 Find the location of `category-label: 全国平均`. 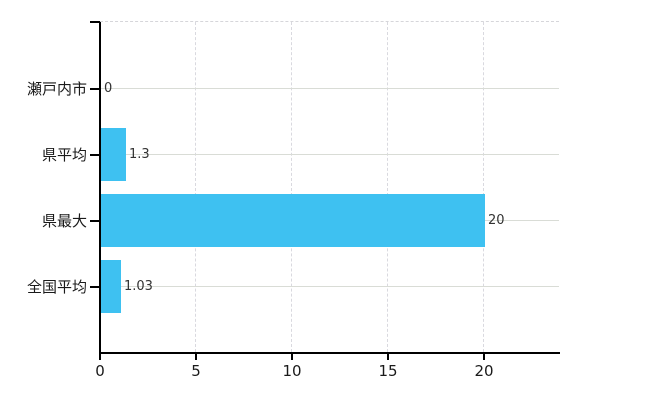

category-label: 全国平均 is located at coordinates (56, 287).